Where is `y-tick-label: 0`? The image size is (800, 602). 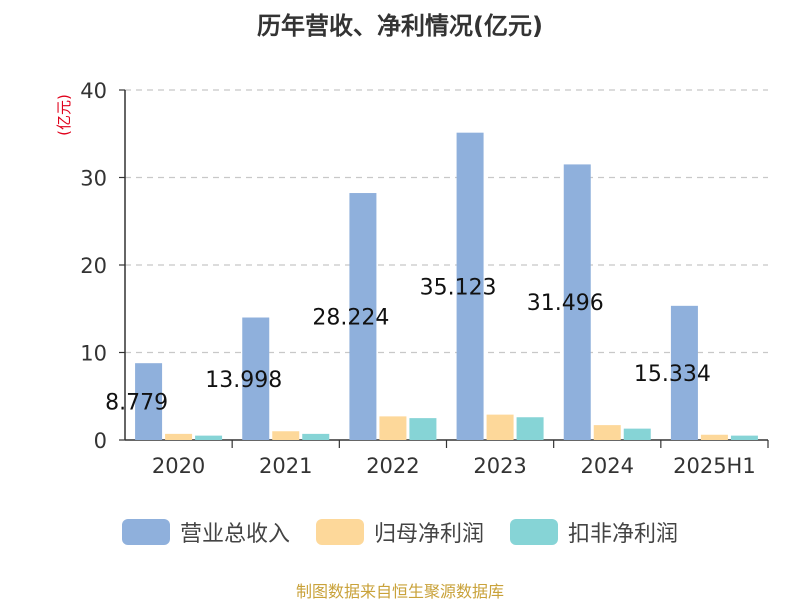 y-tick-label: 0 is located at coordinates (100, 441).